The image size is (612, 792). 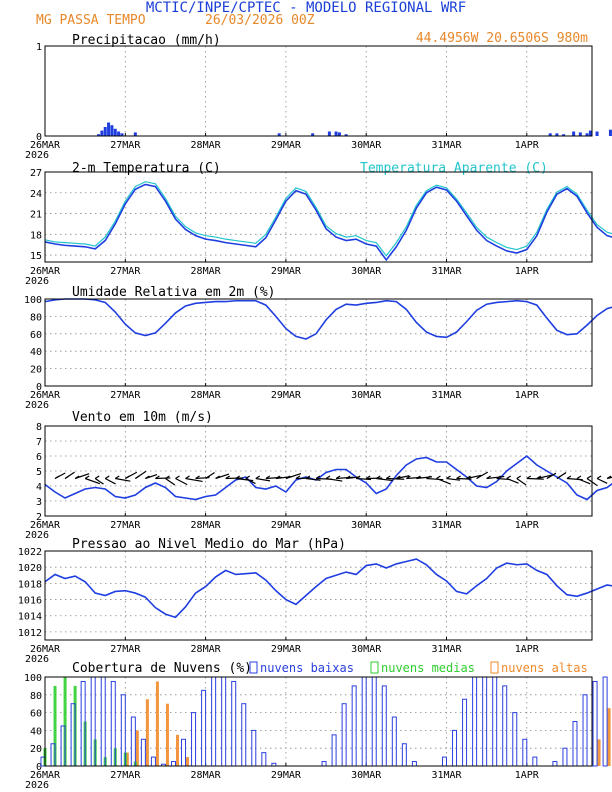 I want to click on temp-xtick-label: 31MAR, so click(x=446, y=271).